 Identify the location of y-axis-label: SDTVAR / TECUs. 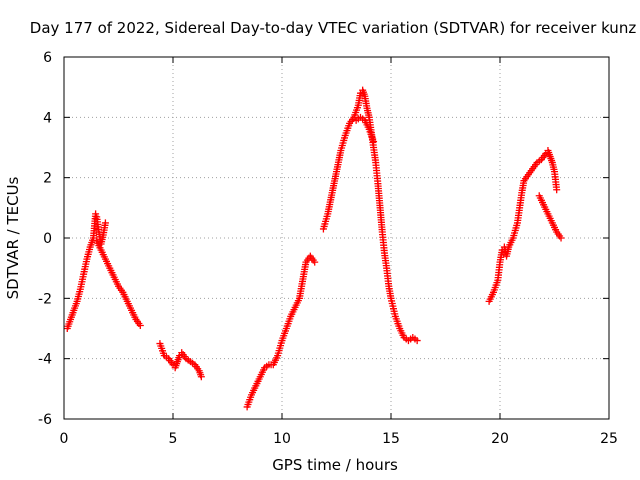
(13, 237).